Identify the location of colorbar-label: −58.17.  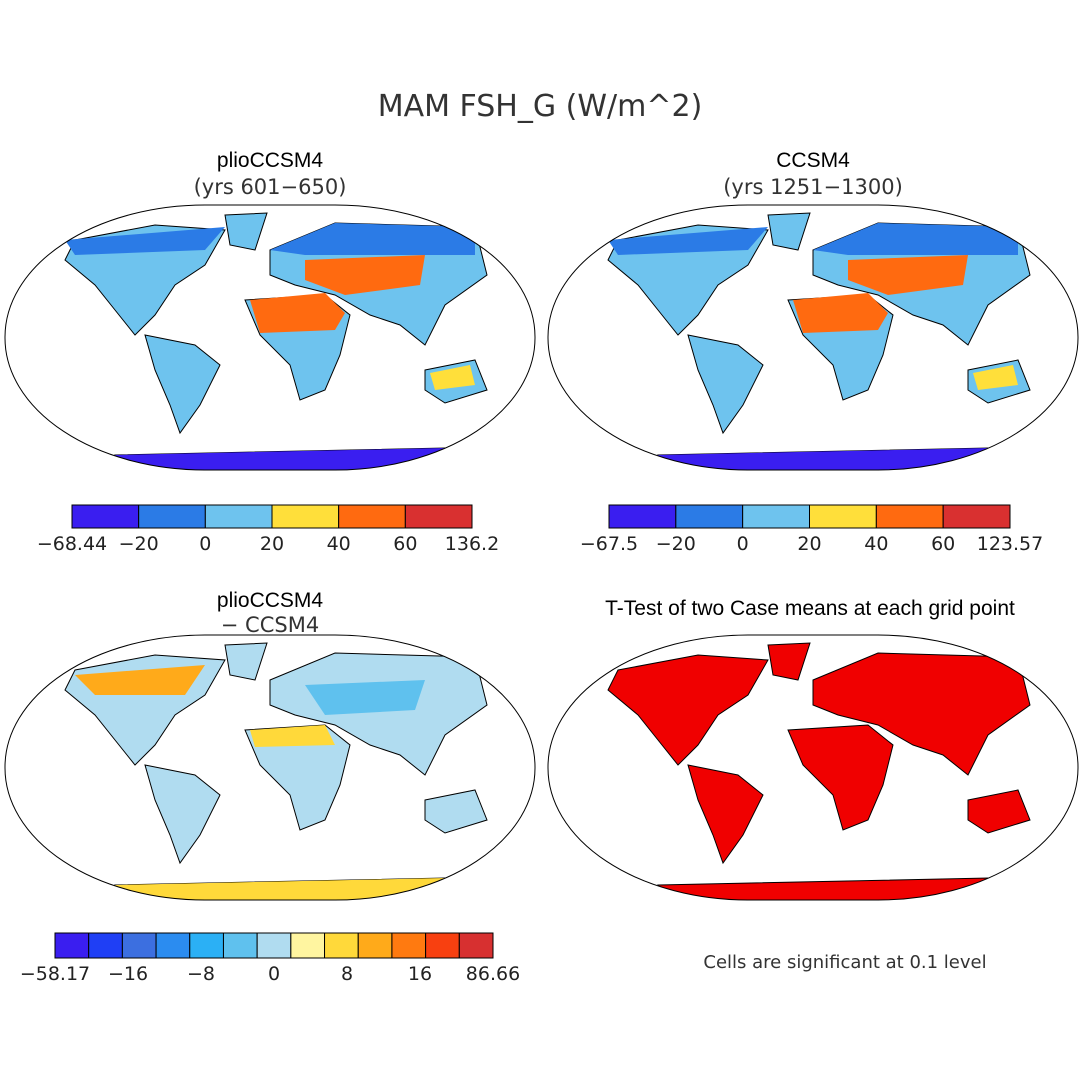
(55, 974).